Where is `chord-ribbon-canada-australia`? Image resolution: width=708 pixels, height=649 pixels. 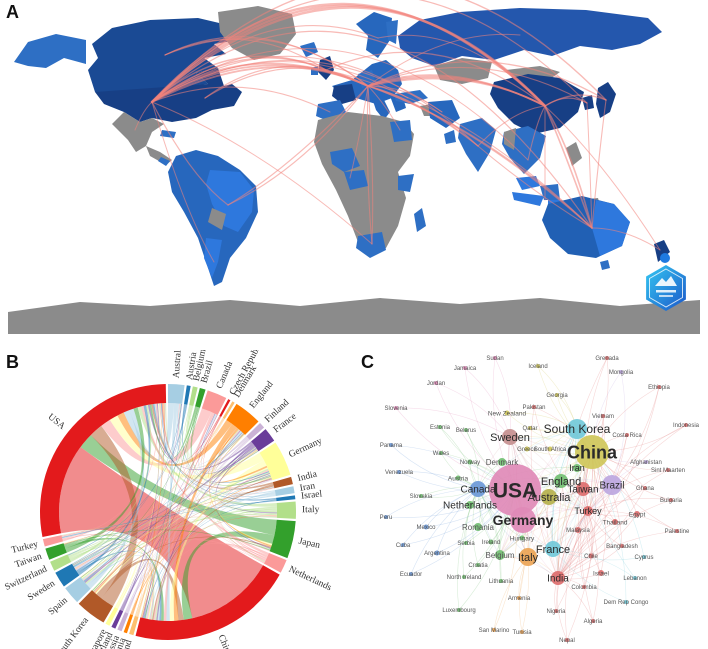
chord-ribbon-canada-australia is located at coordinates (196, 432).